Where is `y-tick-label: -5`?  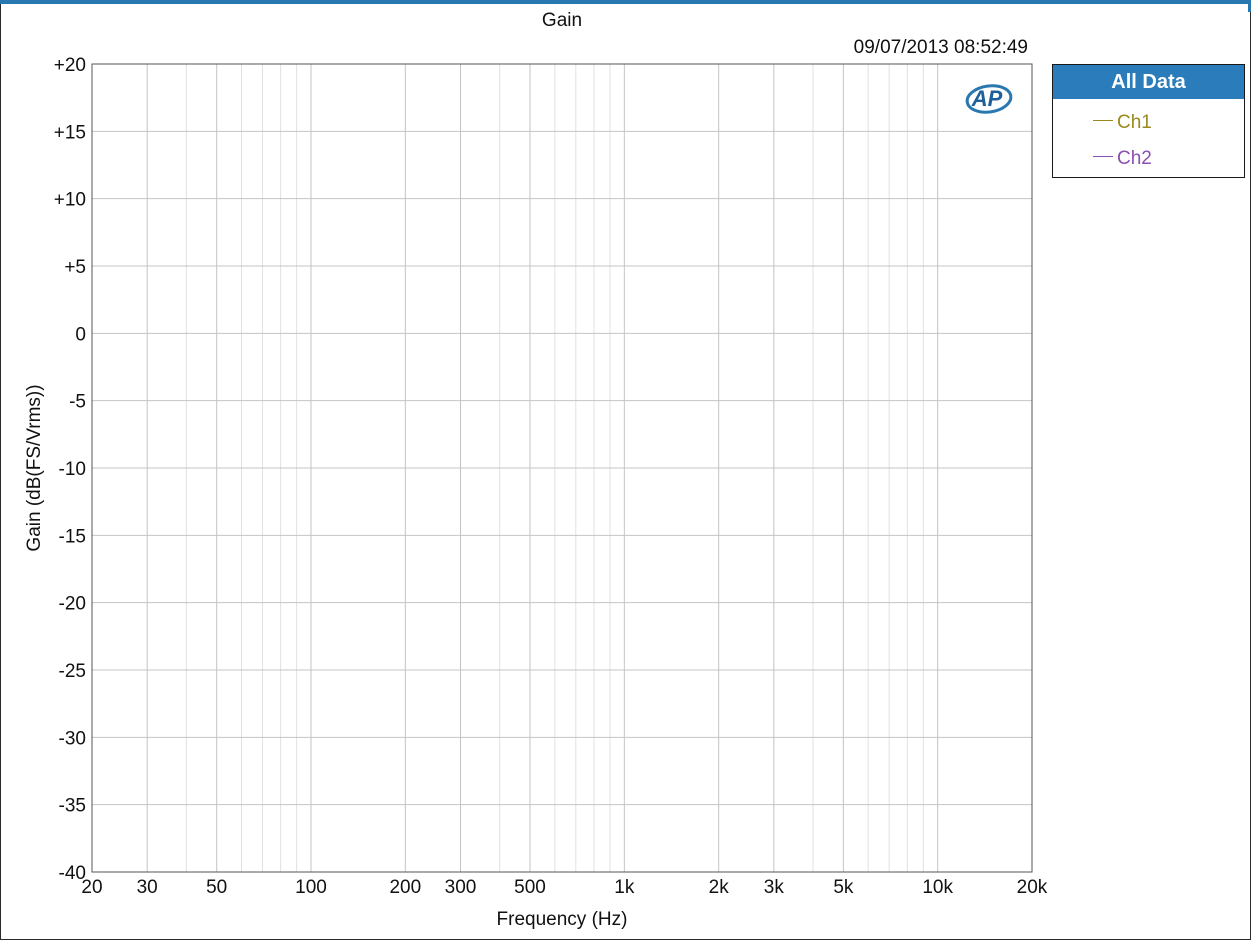
y-tick-label: -5 is located at coordinates (77, 402).